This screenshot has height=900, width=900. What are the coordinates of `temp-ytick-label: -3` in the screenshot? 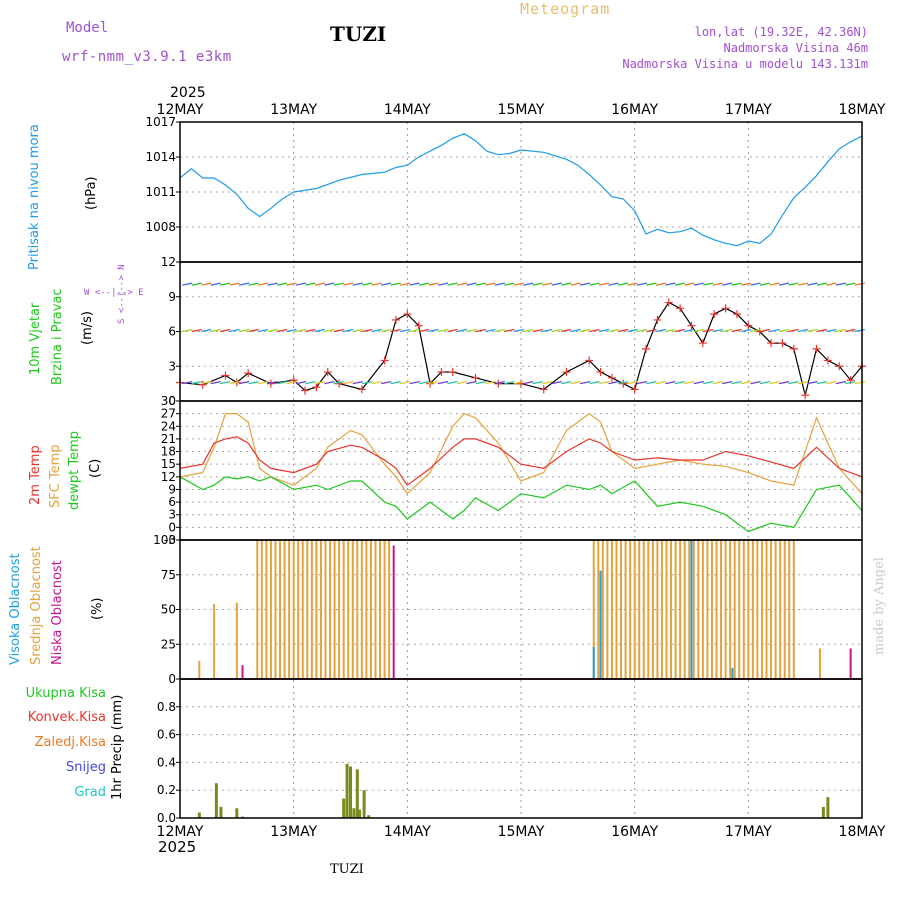 It's located at (170, 540).